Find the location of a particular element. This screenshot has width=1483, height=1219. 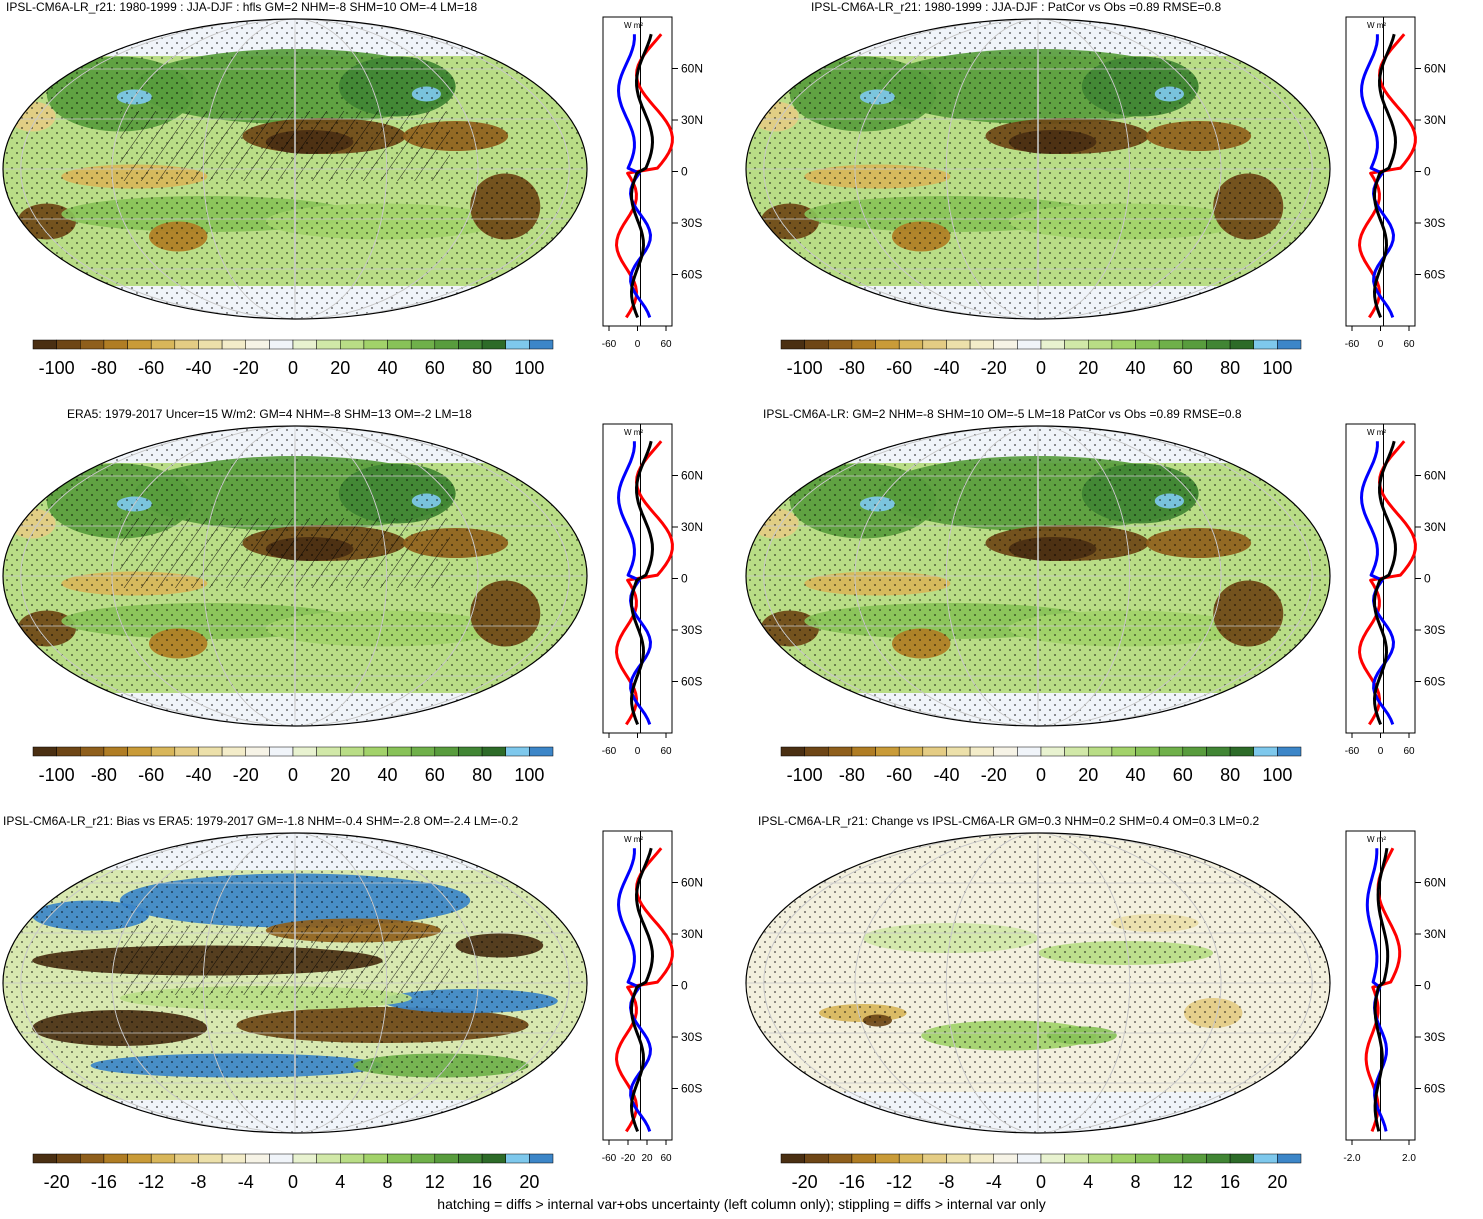

colorbar-tick-label: -16 is located at coordinates (104, 1182).